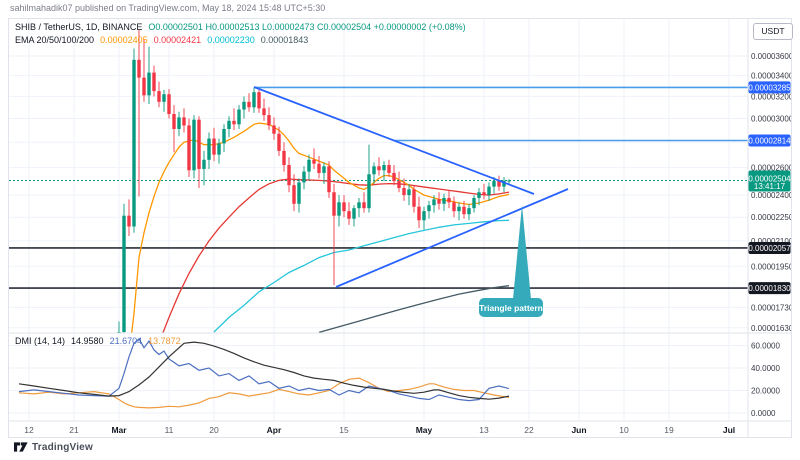 The width and height of the screenshot is (800, 460). Describe the element at coordinates (40, 341) in the screenshot. I see `dmi-legend-label: DMI (14, 14)` at that location.